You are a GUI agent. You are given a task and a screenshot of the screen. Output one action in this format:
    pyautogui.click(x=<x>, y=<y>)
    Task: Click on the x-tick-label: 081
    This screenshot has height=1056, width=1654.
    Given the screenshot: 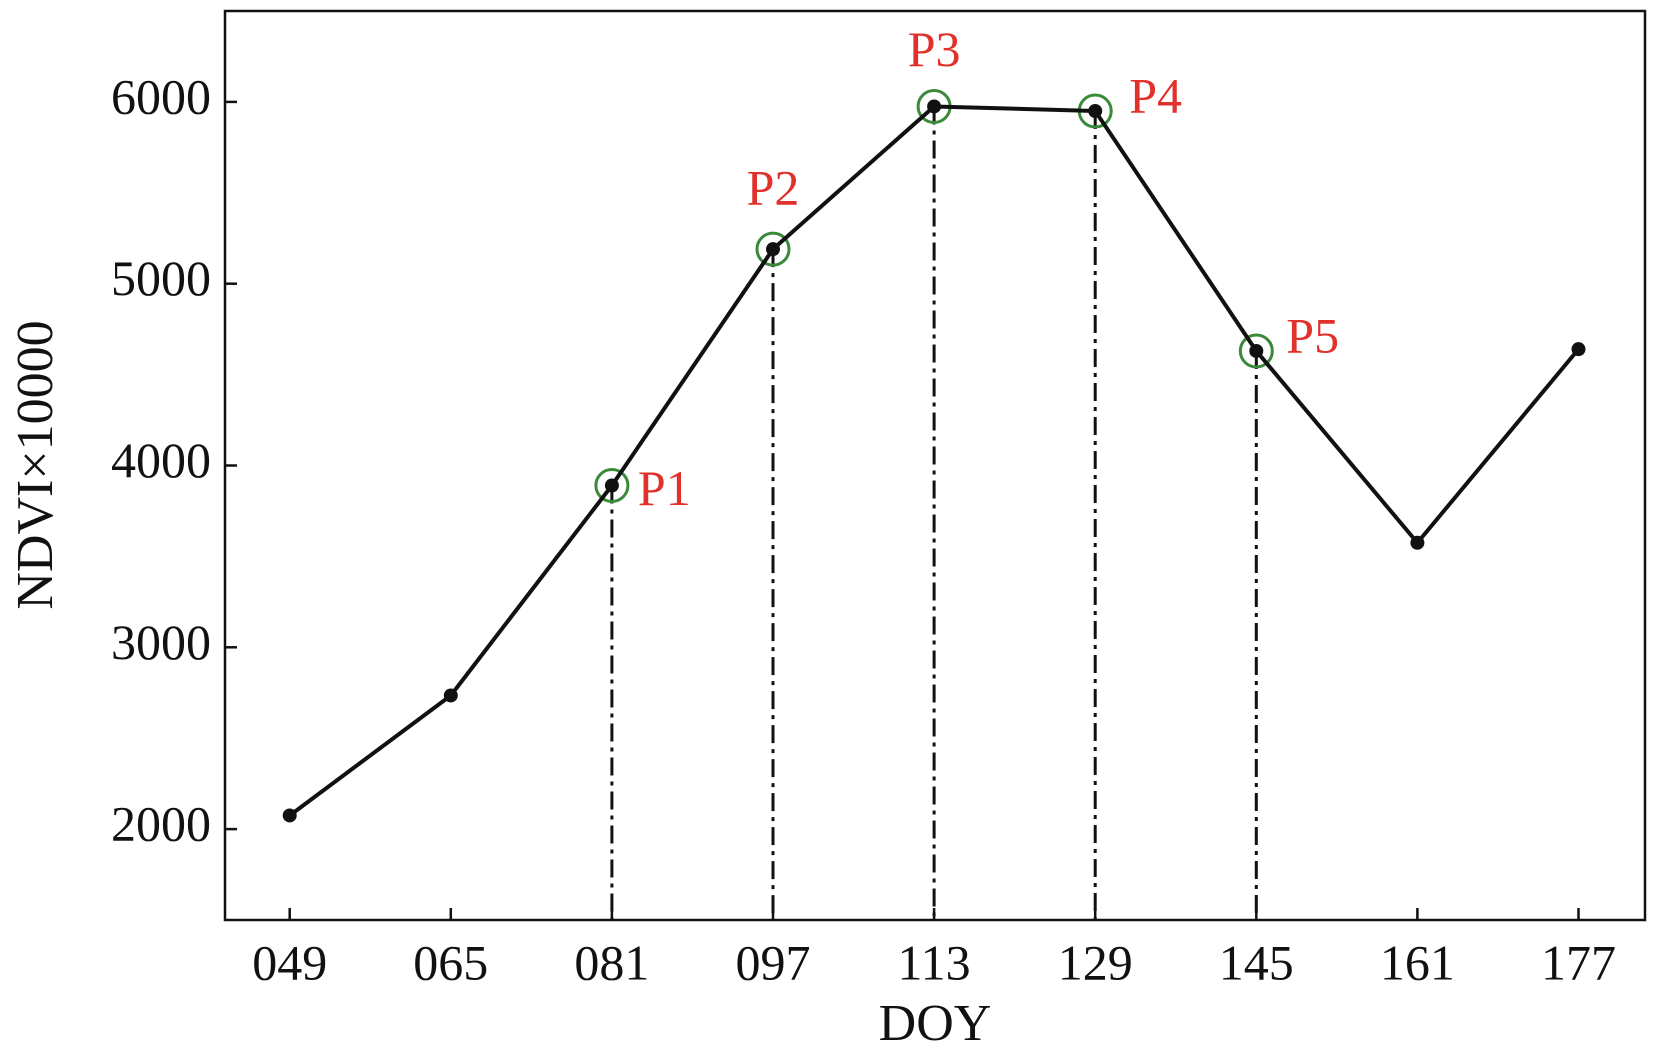 What is the action you would take?
    pyautogui.click(x=611, y=962)
    